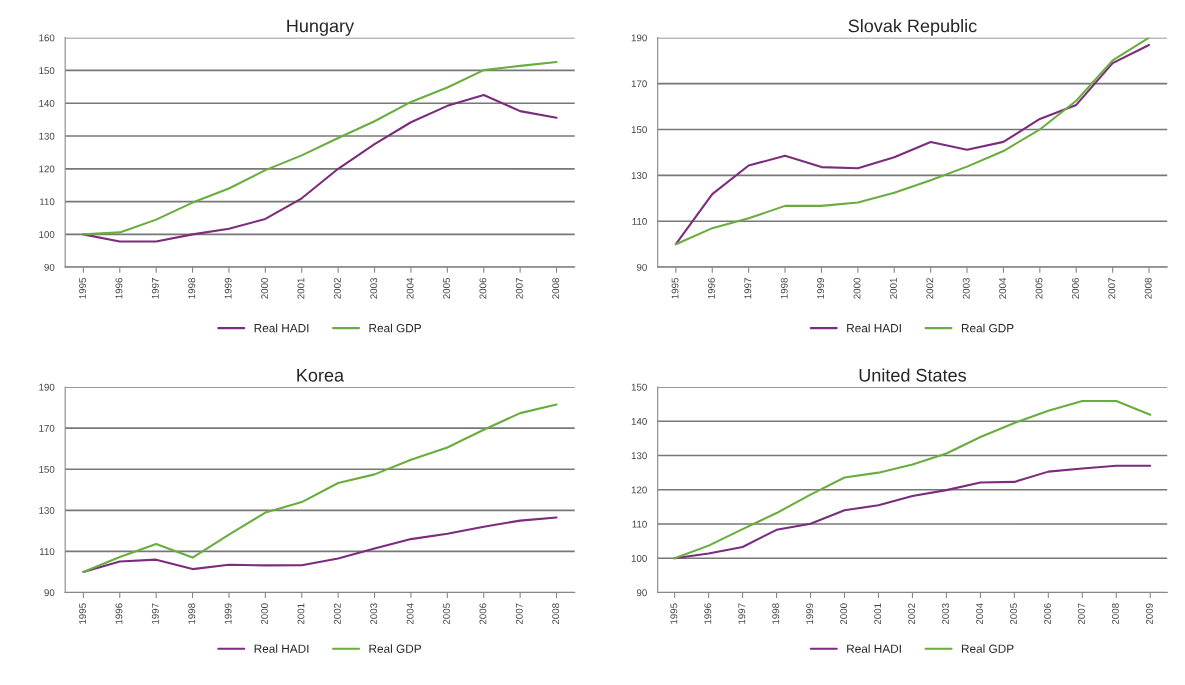  I want to click on chart-title: United States, so click(912, 375).